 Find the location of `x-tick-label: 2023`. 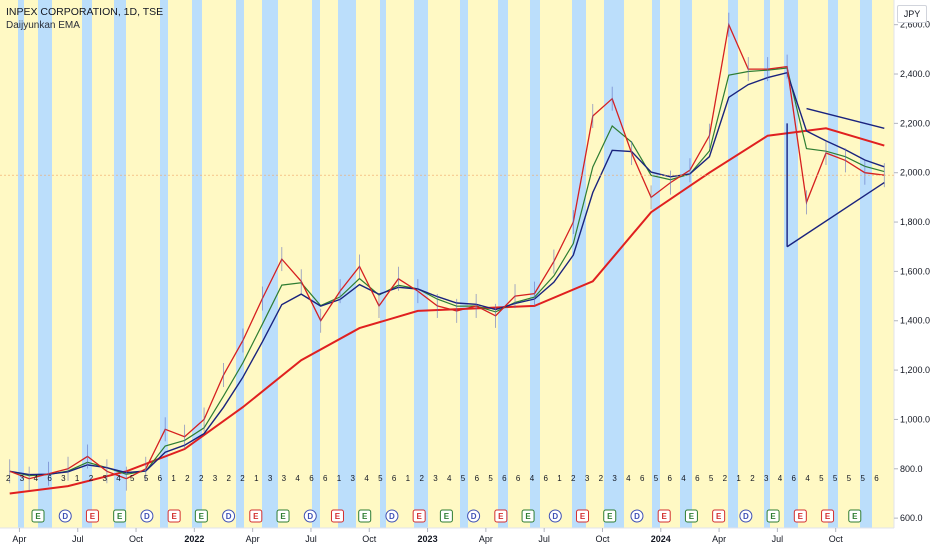

x-tick-label: 2023 is located at coordinates (428, 539).